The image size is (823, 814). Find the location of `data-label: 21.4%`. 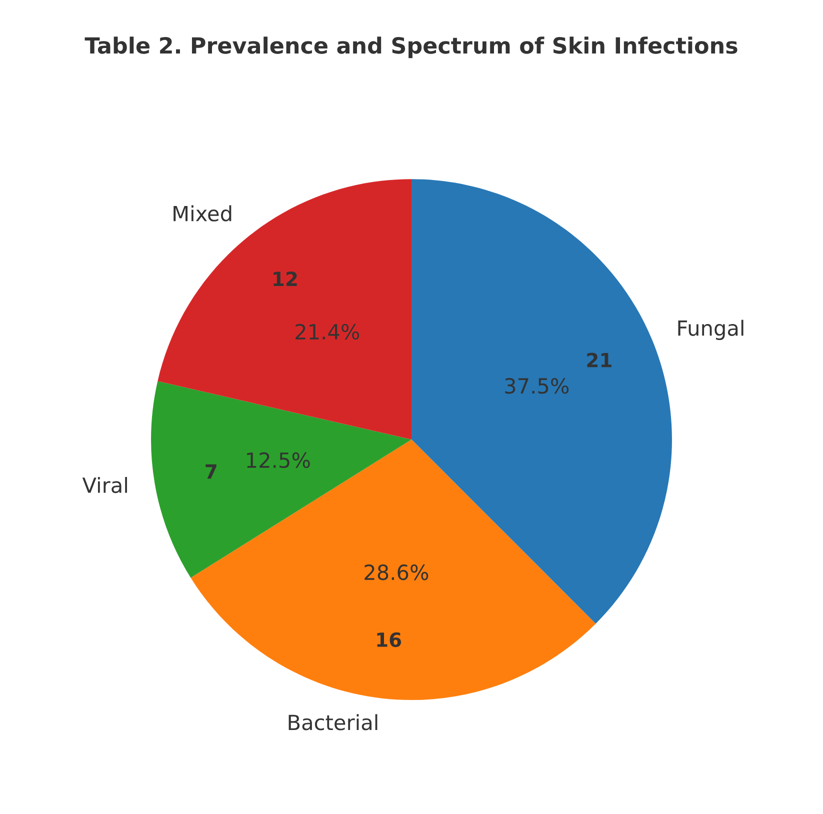

data-label: 21.4% is located at coordinates (328, 332).